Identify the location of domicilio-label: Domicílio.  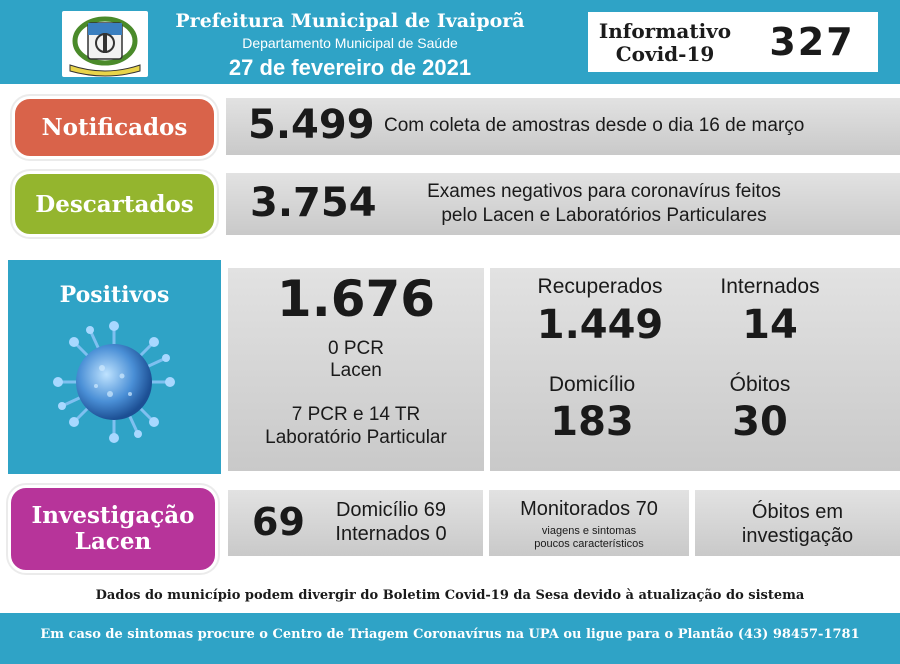
(592, 384).